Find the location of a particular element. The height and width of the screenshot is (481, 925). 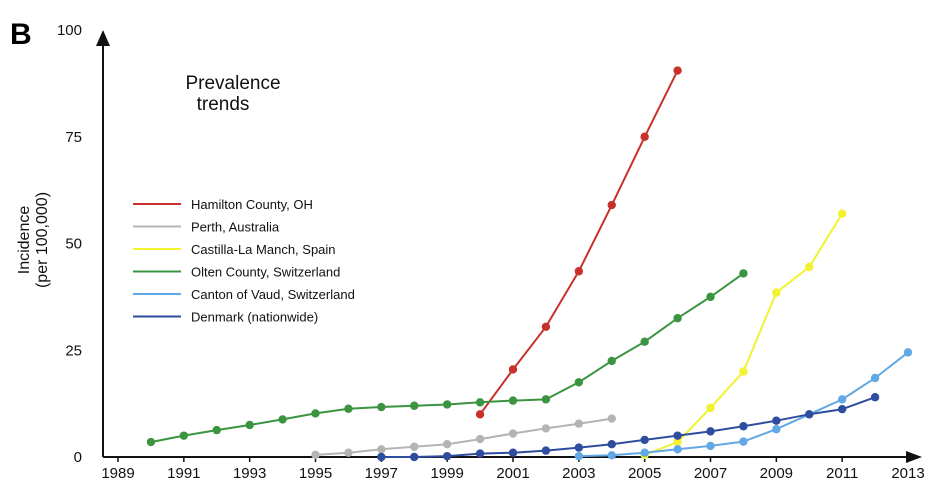

x-tick-label: 2005 is located at coordinates (644, 473).